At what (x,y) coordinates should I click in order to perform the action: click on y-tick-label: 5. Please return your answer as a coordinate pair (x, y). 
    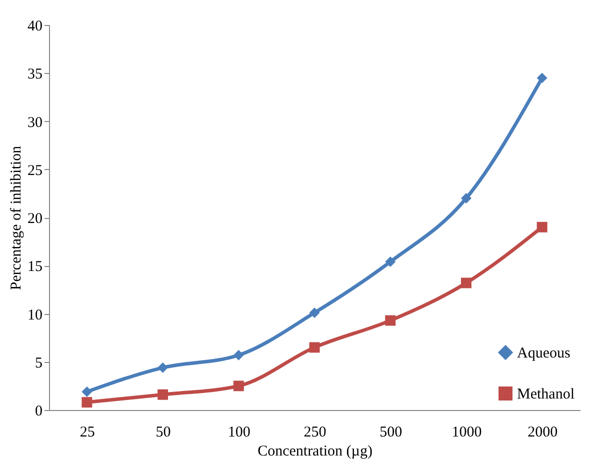
    Looking at the image, I should click on (38, 363).